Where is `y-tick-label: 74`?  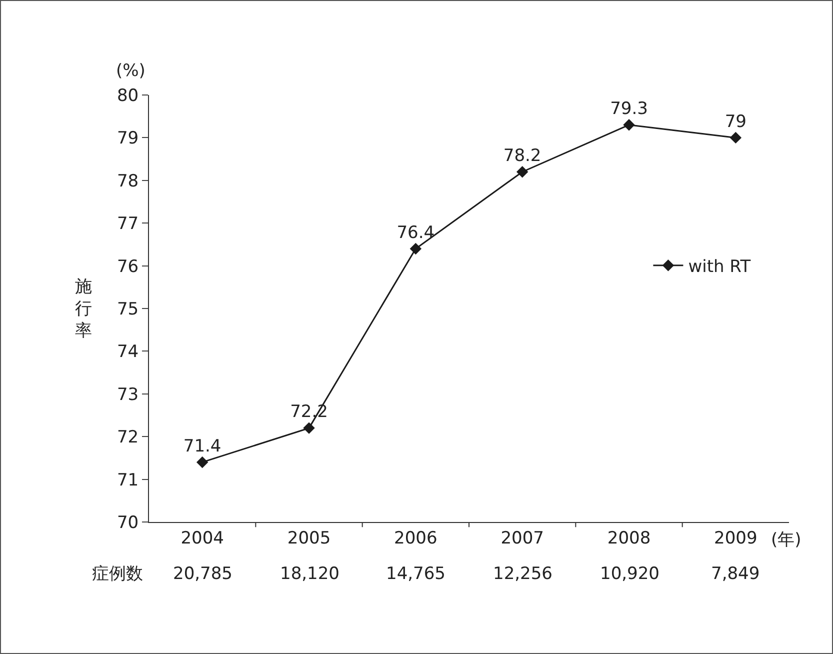
y-tick-label: 74 is located at coordinates (127, 352).